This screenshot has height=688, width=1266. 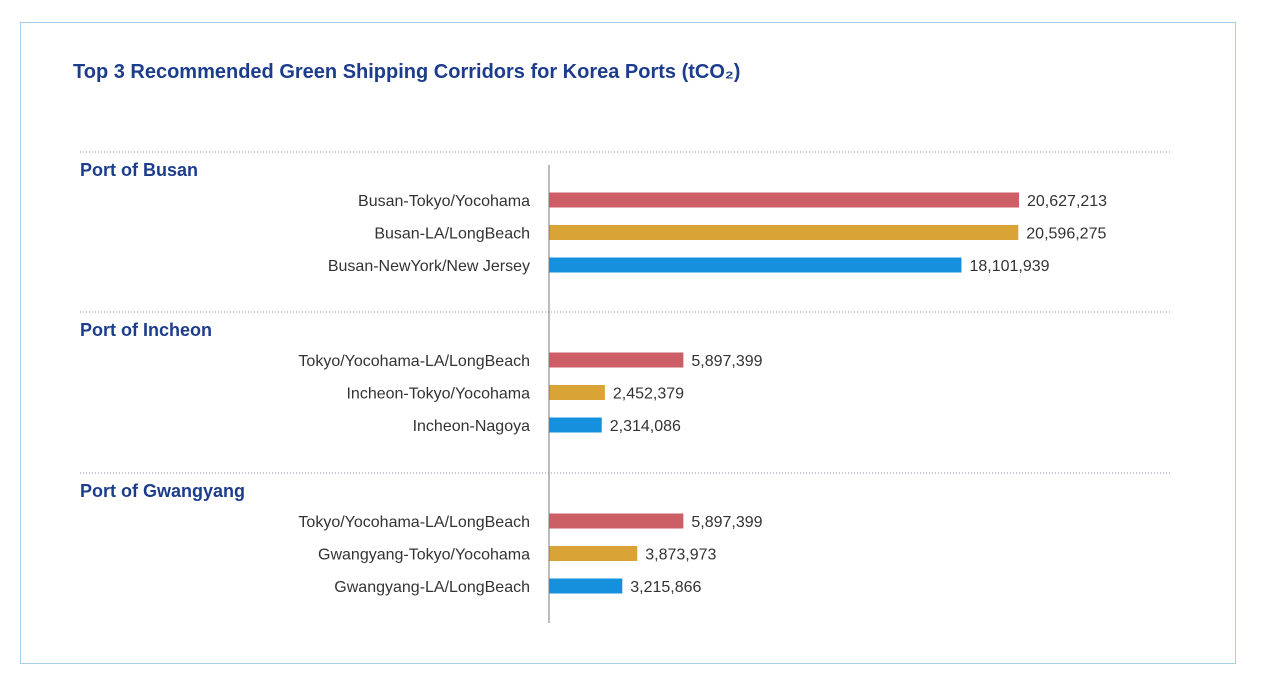 I want to click on data-label: 20,627,213, so click(x=1067, y=201).